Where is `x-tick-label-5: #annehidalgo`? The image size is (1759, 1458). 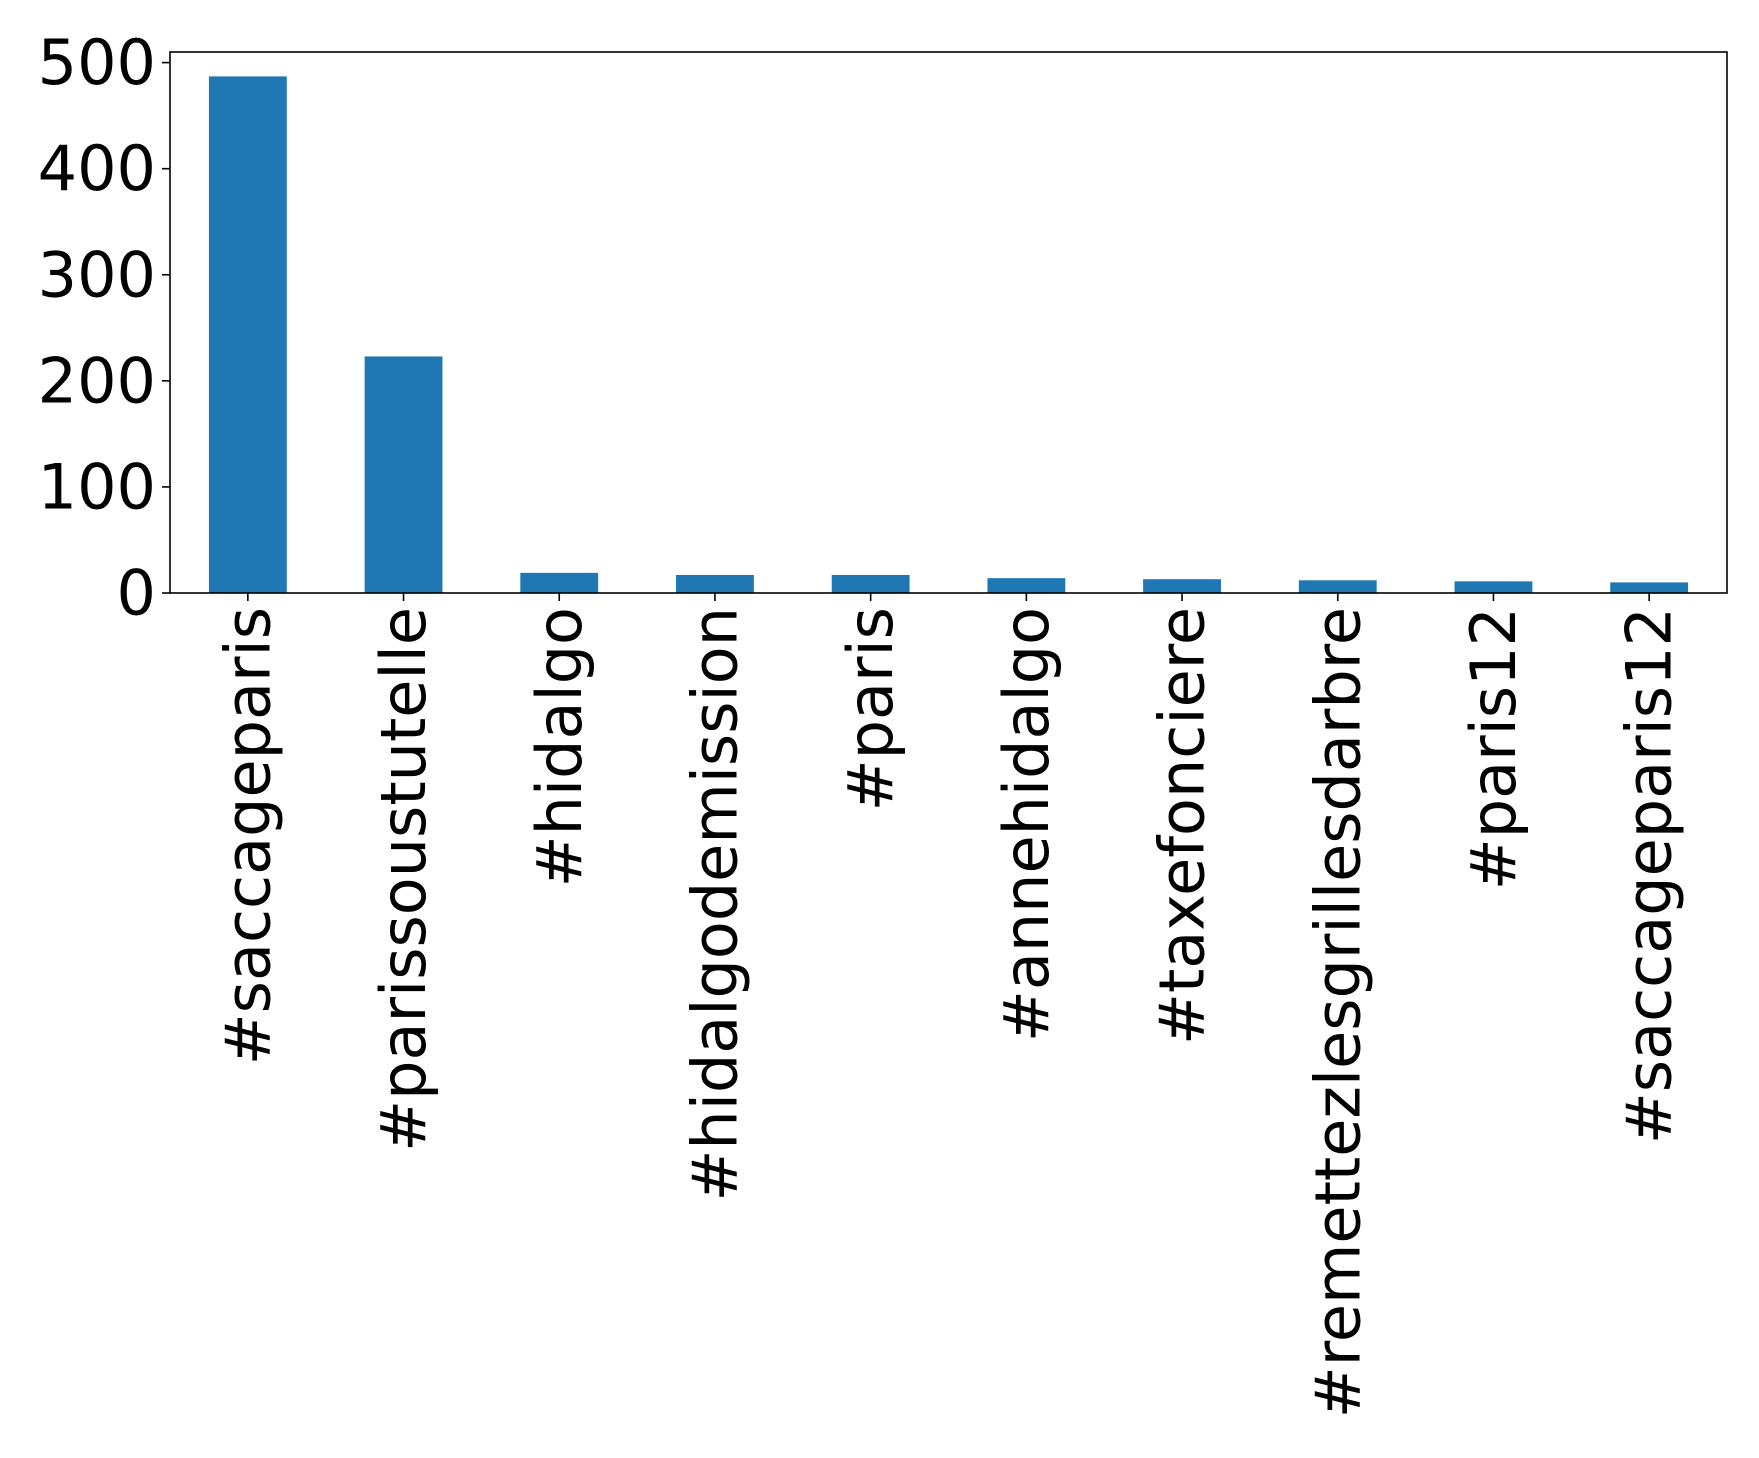 x-tick-label-5: #annehidalgo is located at coordinates (1026, 824).